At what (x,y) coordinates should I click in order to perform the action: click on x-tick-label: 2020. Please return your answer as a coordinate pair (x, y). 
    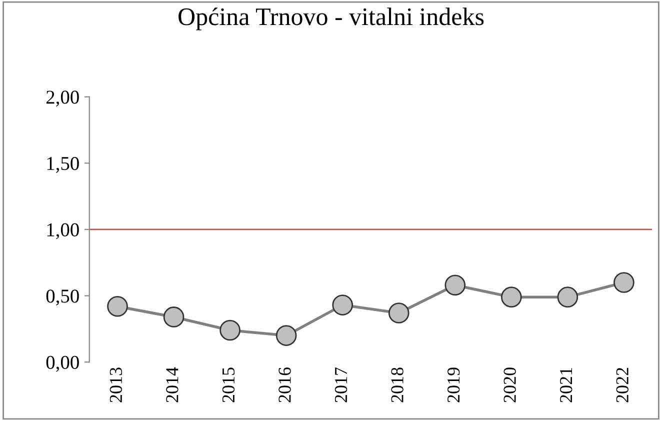
    Looking at the image, I should click on (510, 385).